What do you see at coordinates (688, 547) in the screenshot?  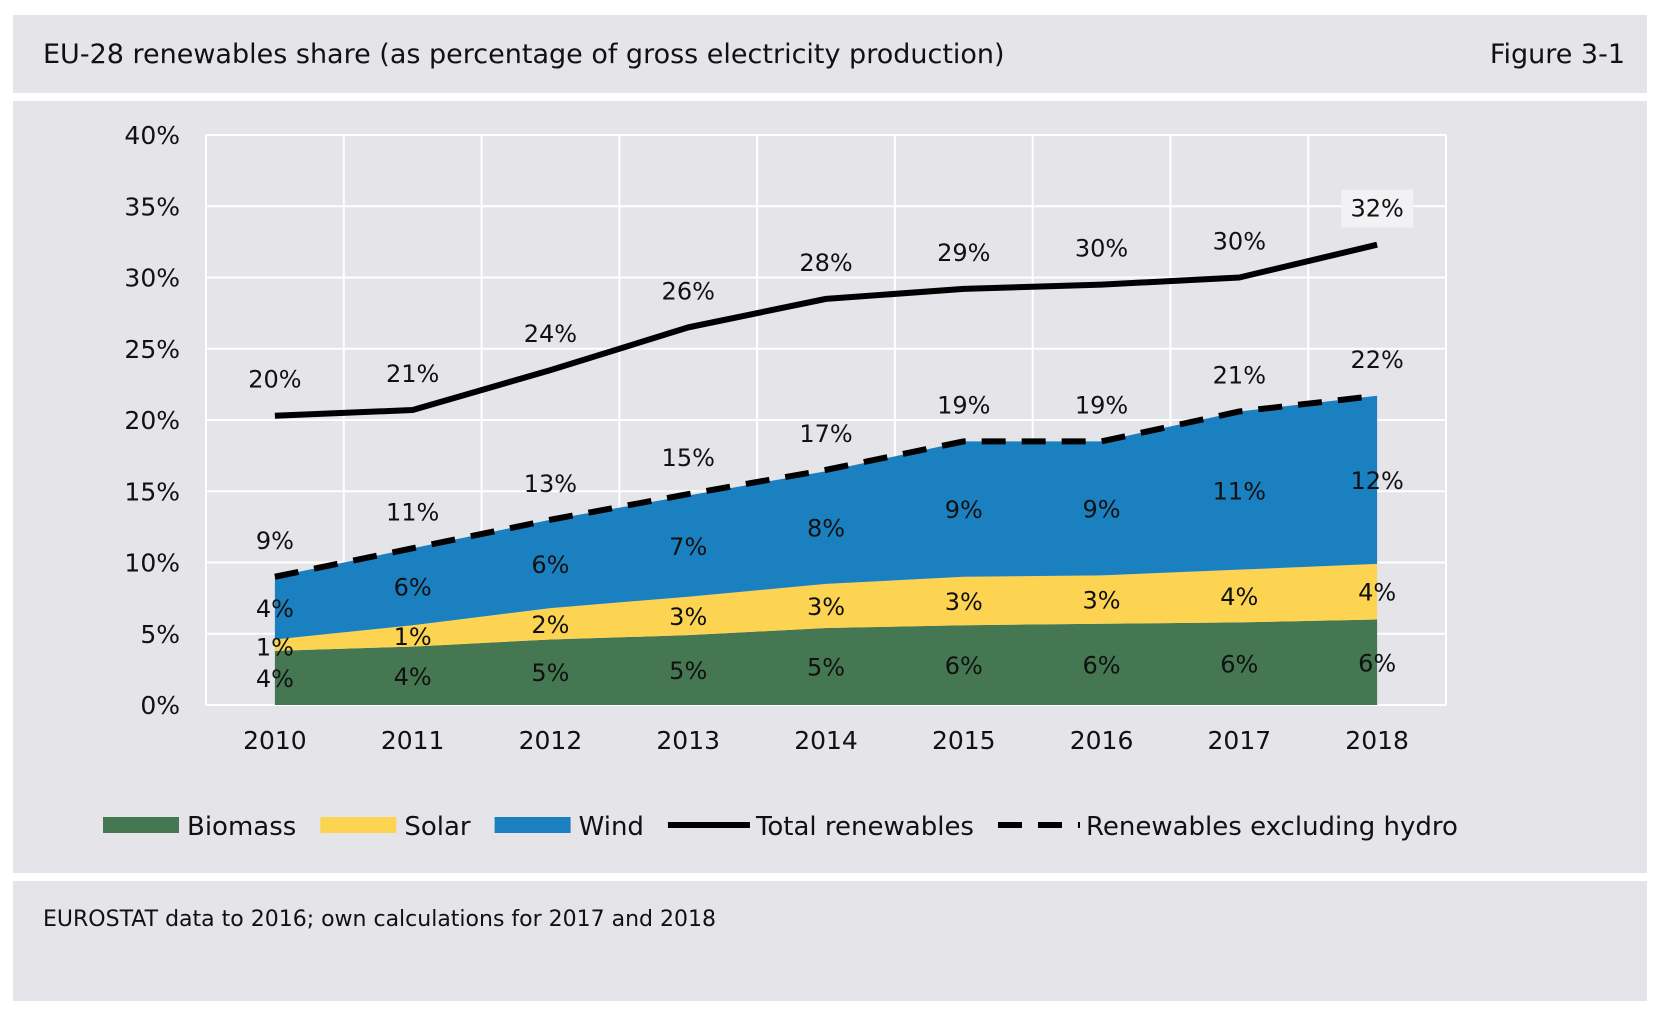 I see `data-label-wind: 7%` at bounding box center [688, 547].